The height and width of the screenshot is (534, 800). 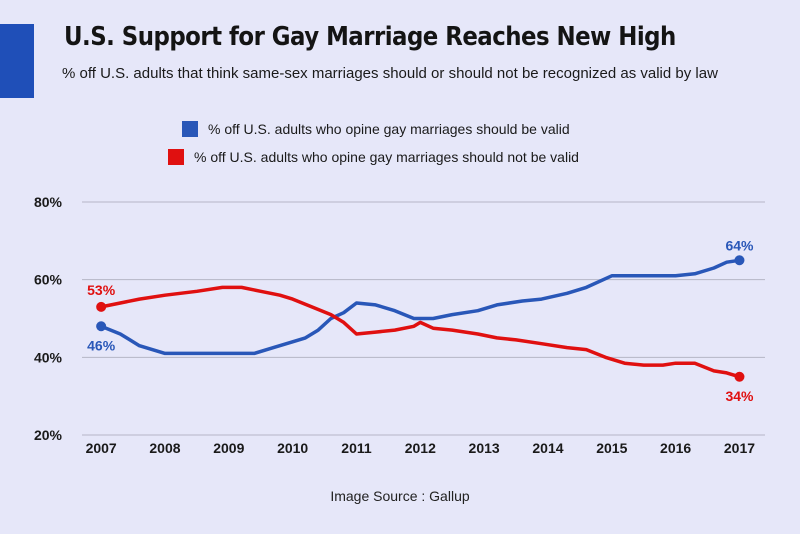 What do you see at coordinates (420, 332) in the screenshot?
I see `series-line-not-valid` at bounding box center [420, 332].